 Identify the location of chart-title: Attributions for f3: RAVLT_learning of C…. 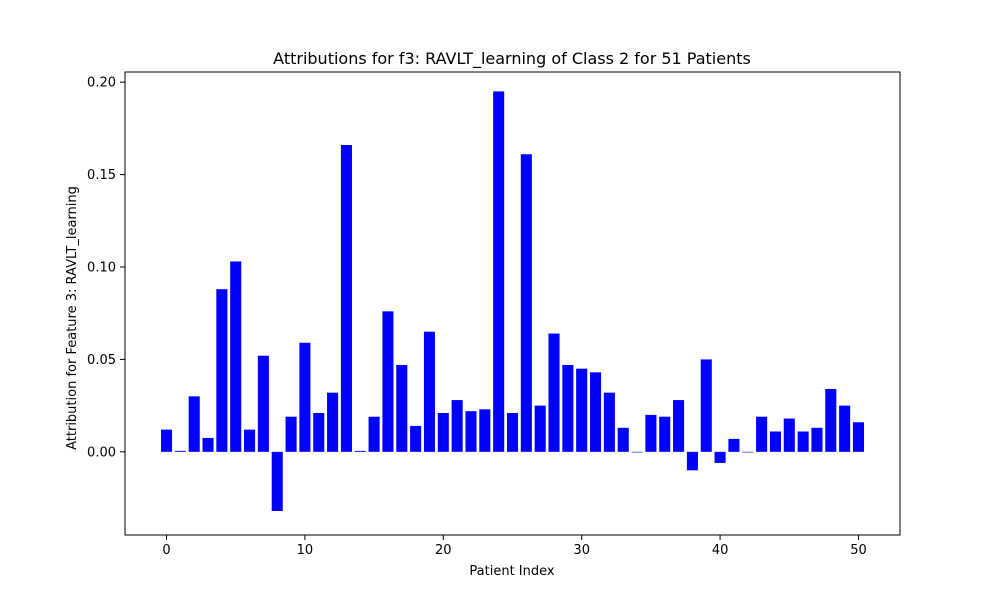
(512, 59).